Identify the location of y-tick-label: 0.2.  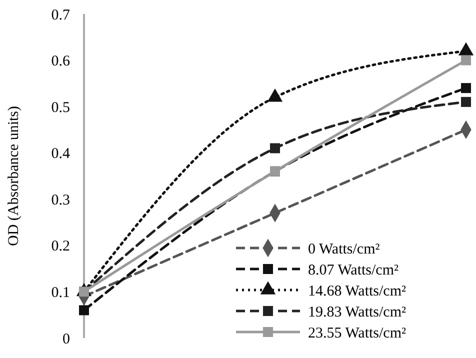
(60, 246).